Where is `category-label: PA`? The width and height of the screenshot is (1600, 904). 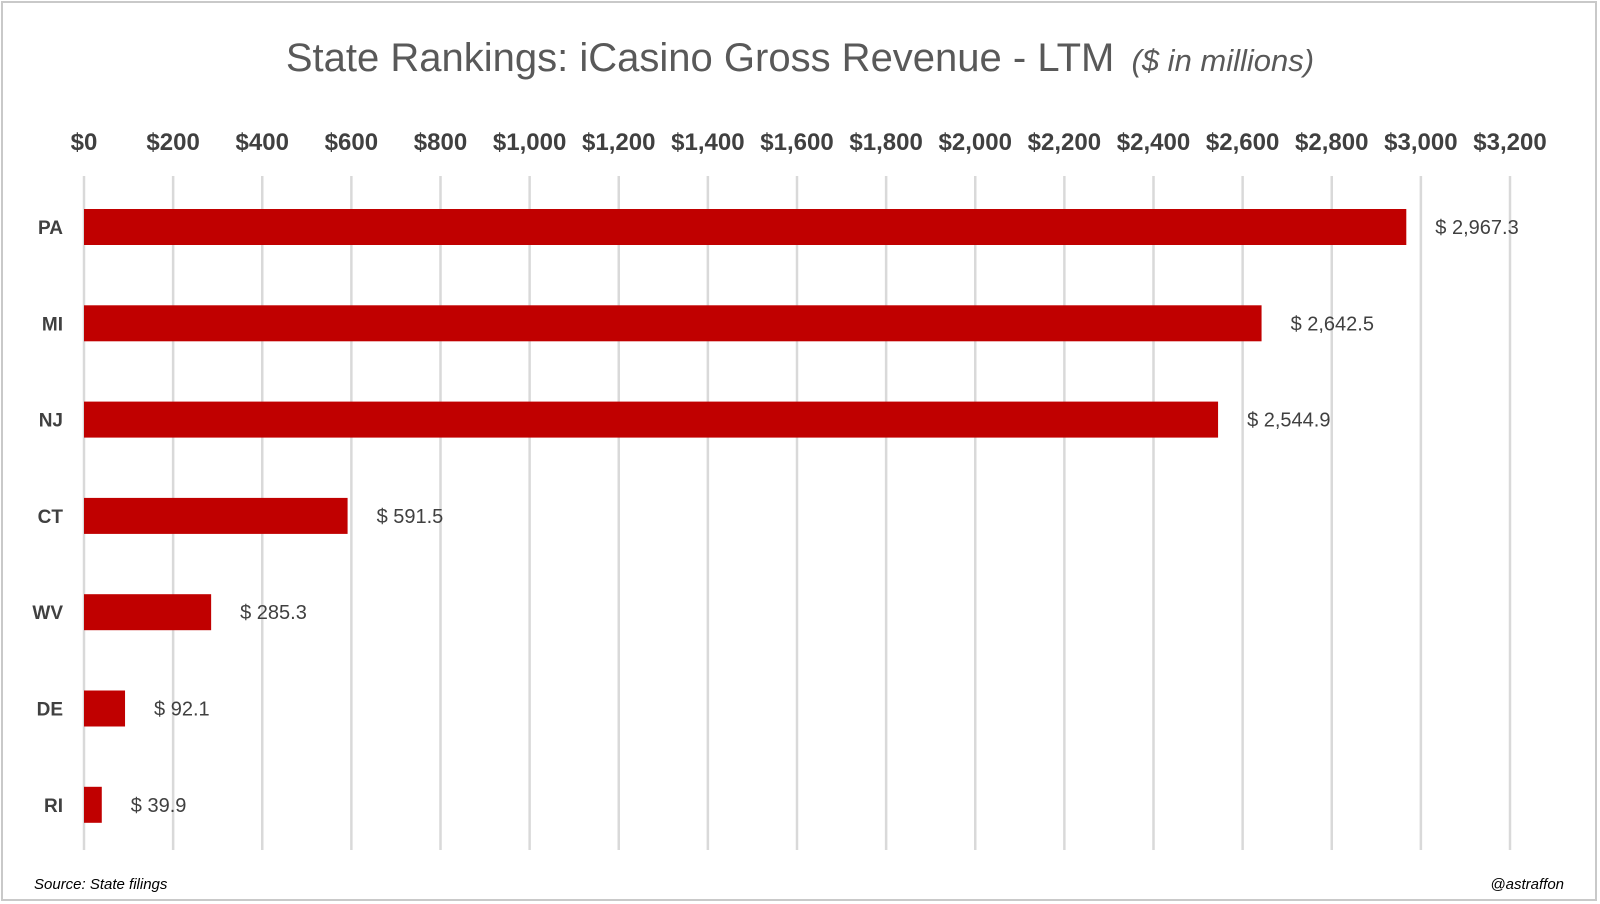 category-label: PA is located at coordinates (50, 228).